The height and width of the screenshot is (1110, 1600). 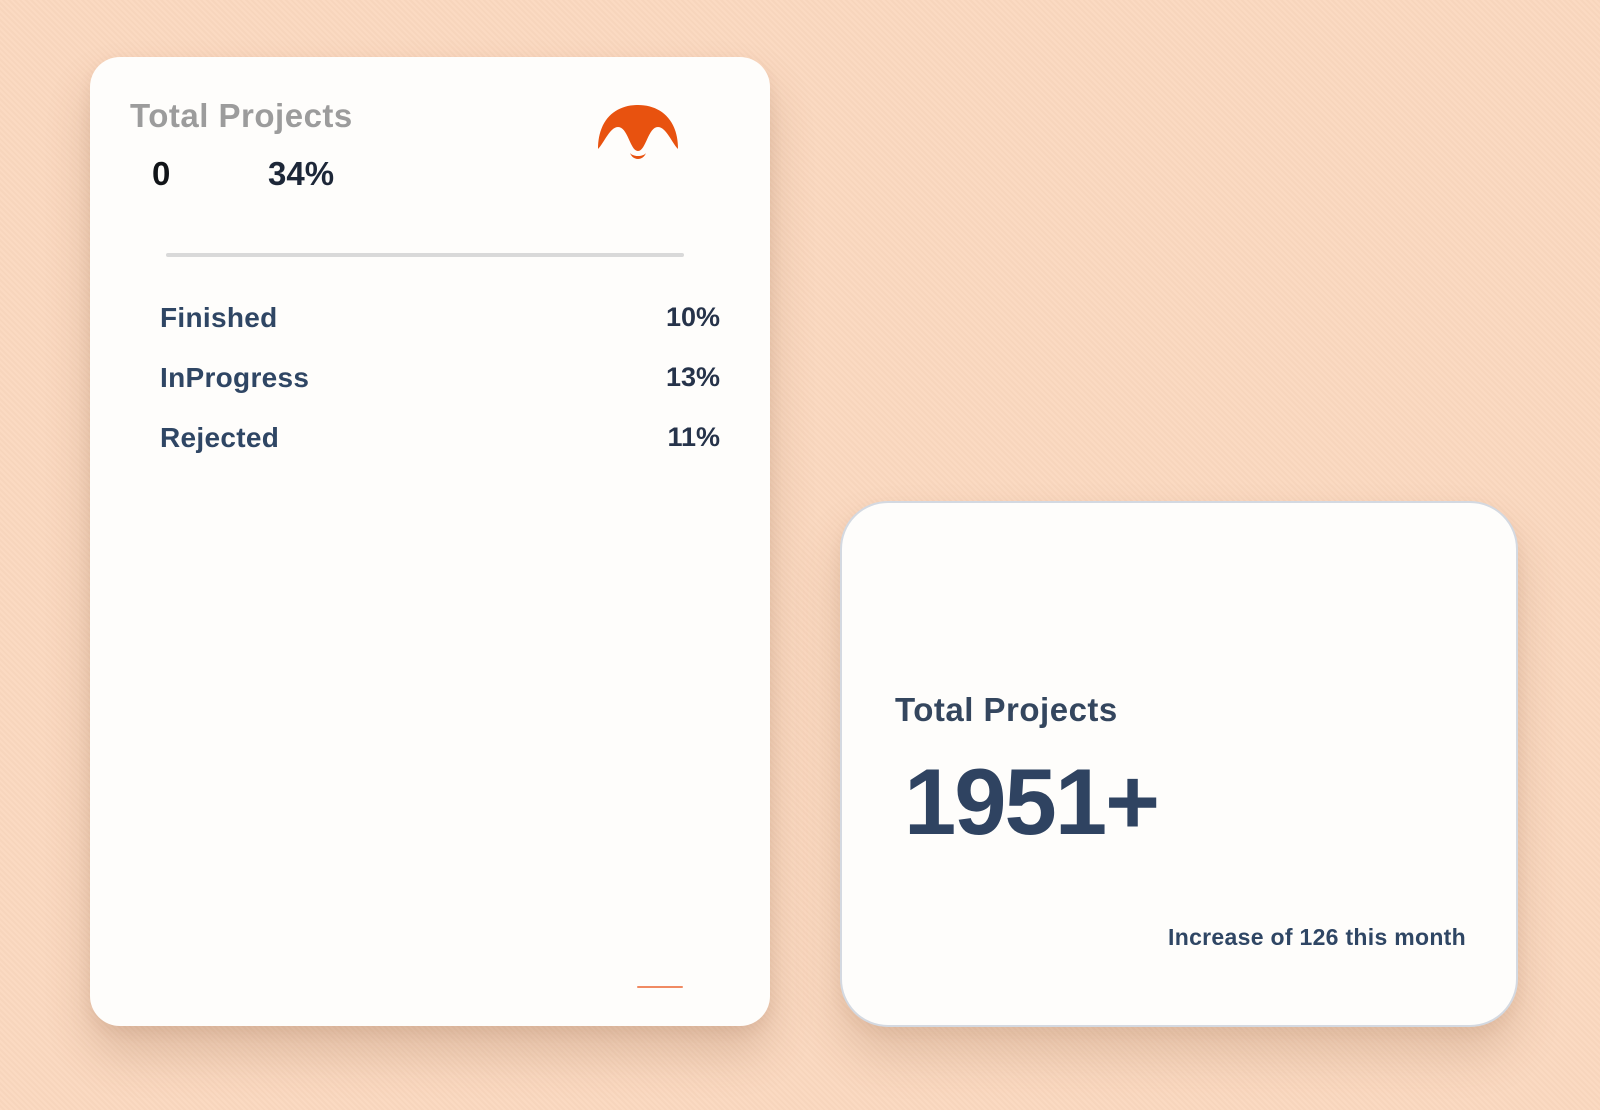 I want to click on total-projects-value: 1951+, so click(x=1032, y=801).